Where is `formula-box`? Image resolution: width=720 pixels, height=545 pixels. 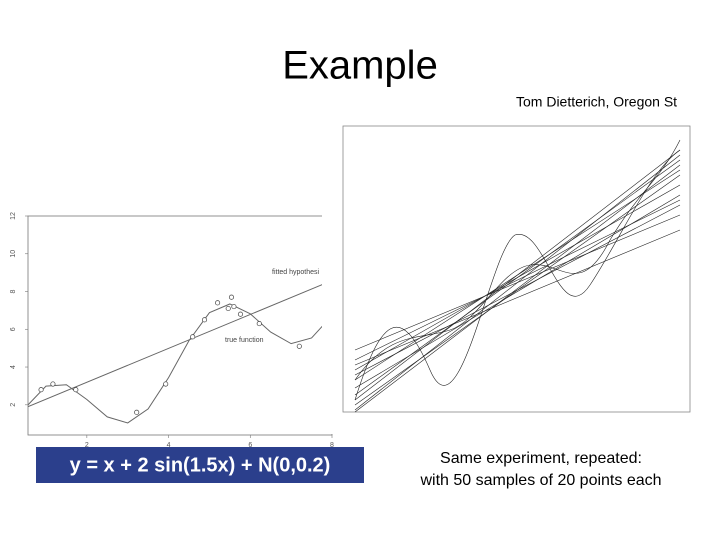 formula-box is located at coordinates (200, 465).